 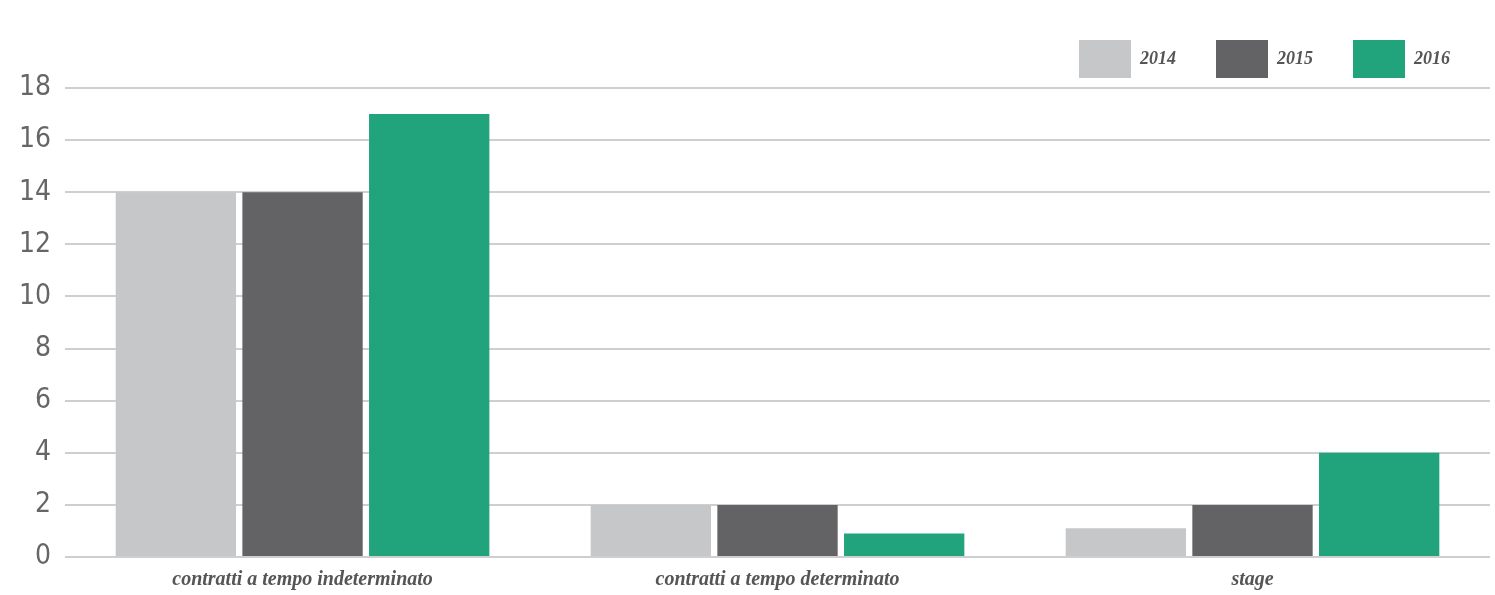 I want to click on y-tick-label: 10, so click(x=35, y=294).